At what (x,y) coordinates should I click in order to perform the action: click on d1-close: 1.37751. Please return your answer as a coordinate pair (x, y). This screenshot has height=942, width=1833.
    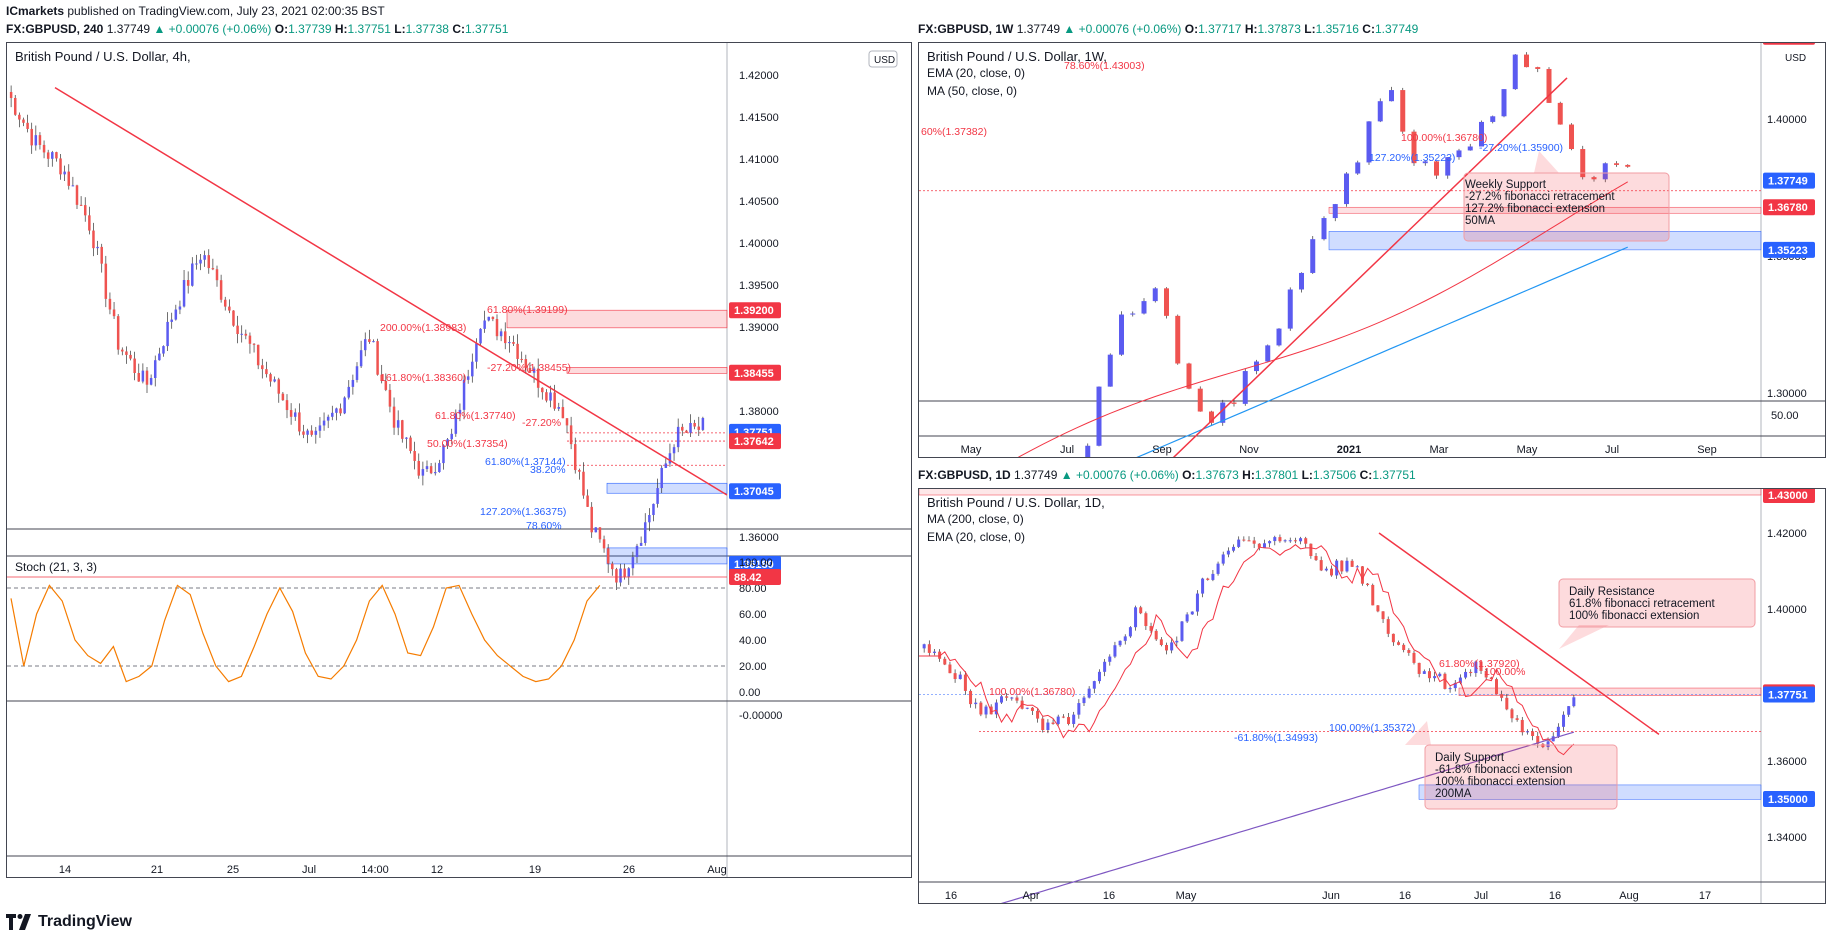
    Looking at the image, I should click on (1393, 475).